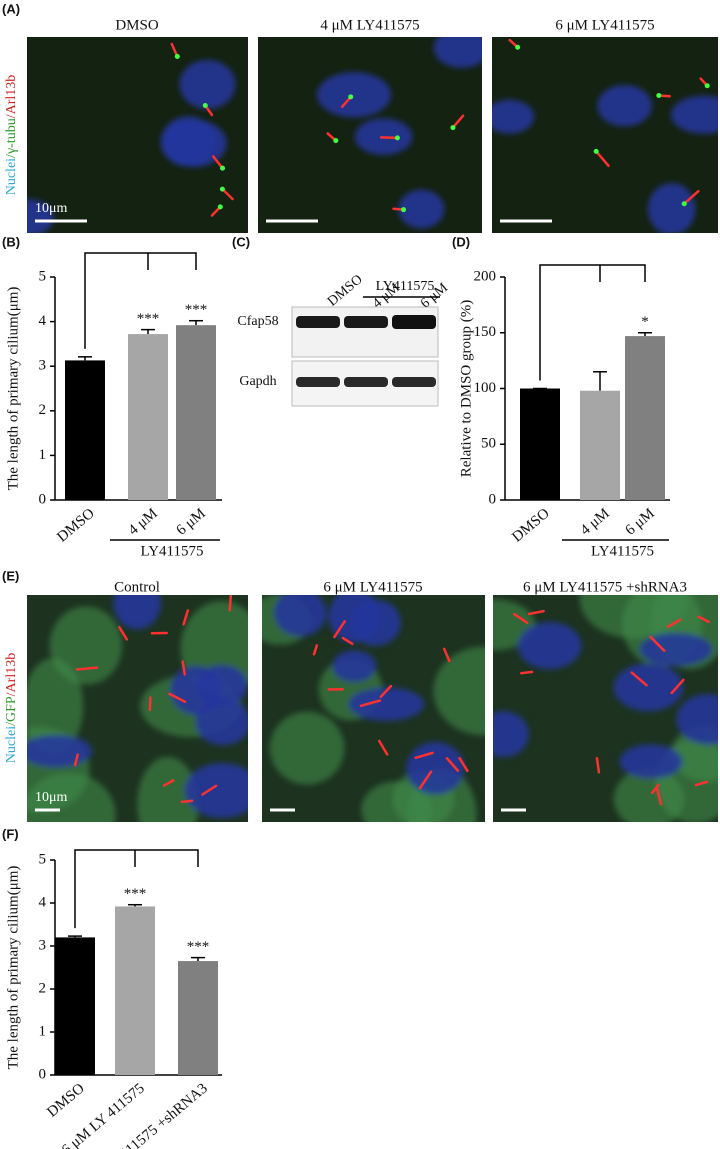 This screenshot has height=1149, width=720. Describe the element at coordinates (257, 381) in the screenshot. I see `row-label: Gapdh` at that location.